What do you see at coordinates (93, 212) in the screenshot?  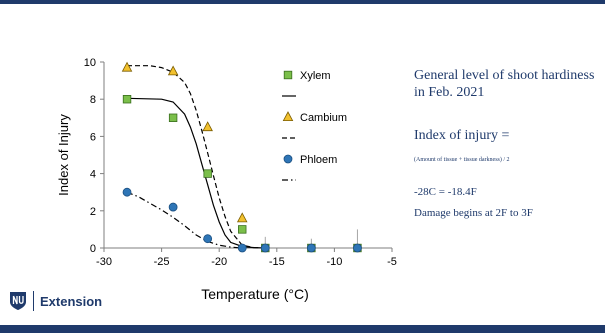 I see `y-tick-label: 2` at bounding box center [93, 212].